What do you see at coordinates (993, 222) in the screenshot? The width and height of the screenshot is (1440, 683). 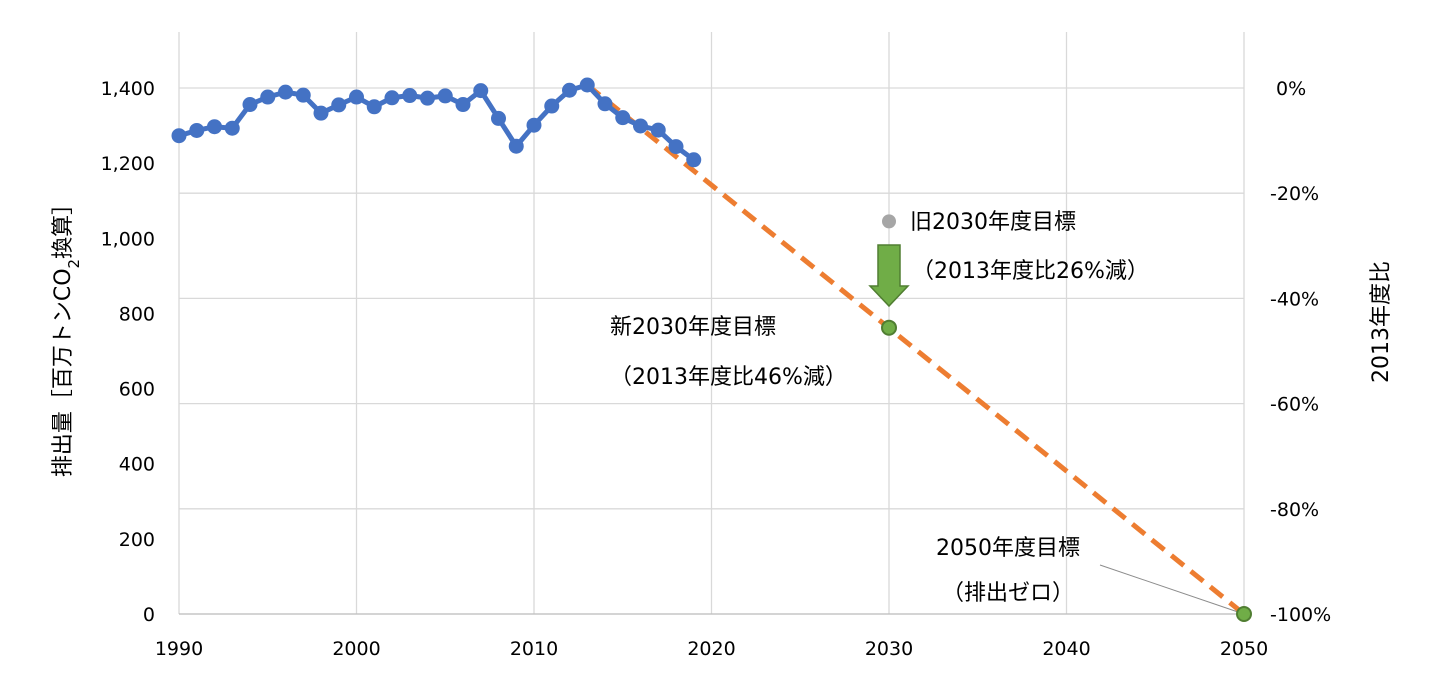 I see `old-target-label: 旧2030年度目標` at bounding box center [993, 222].